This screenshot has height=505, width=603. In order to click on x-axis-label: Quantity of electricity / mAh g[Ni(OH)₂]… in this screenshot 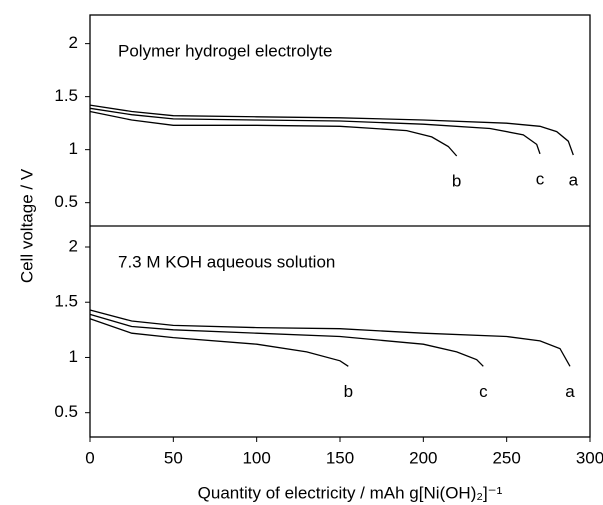, I will do `click(350, 492)`.